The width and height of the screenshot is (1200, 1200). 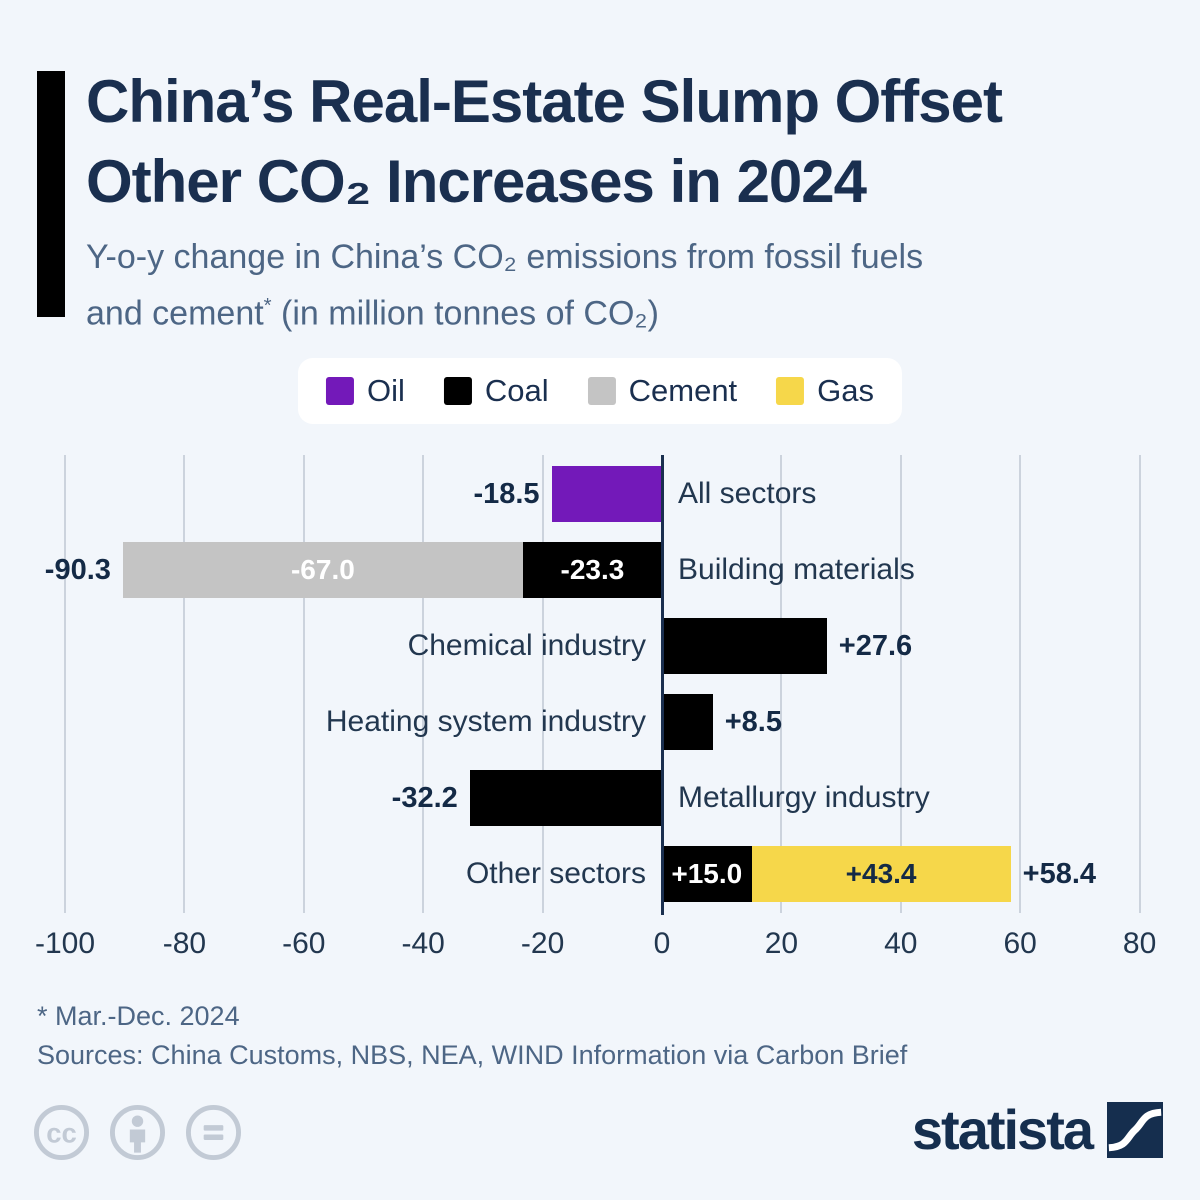 I want to click on x-tick-label--80: -80, so click(x=184, y=943).